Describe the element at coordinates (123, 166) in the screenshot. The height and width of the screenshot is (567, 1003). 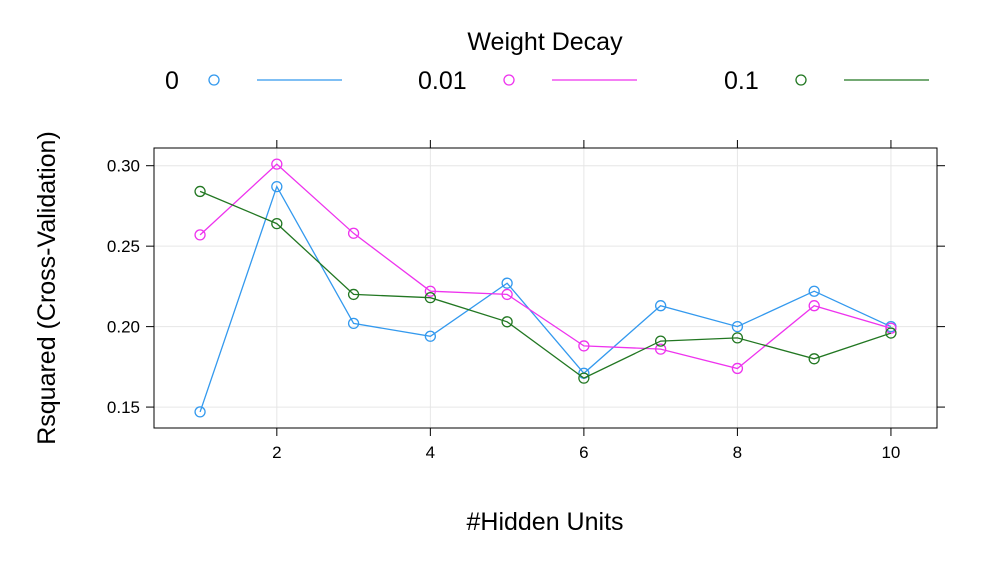
I see `y-tick-label: 0.30` at that location.